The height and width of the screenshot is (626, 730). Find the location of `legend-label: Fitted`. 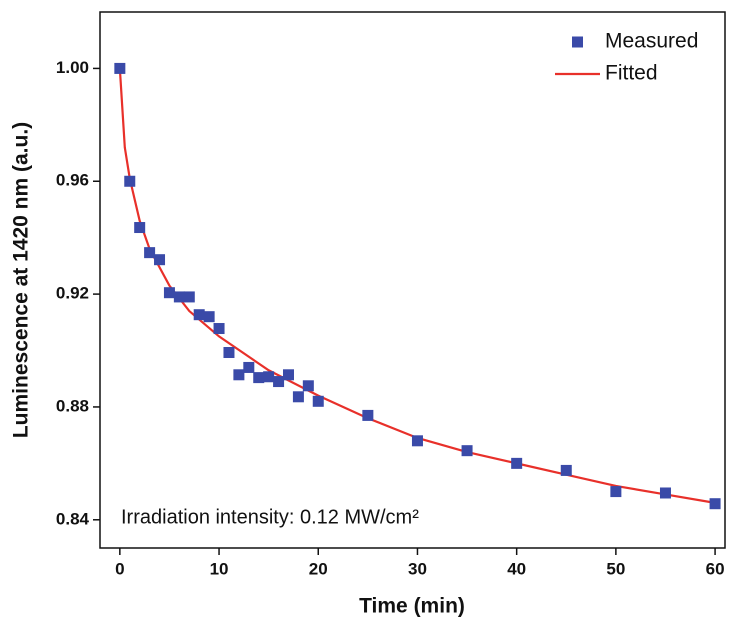

legend-label: Fitted is located at coordinates (631, 73).